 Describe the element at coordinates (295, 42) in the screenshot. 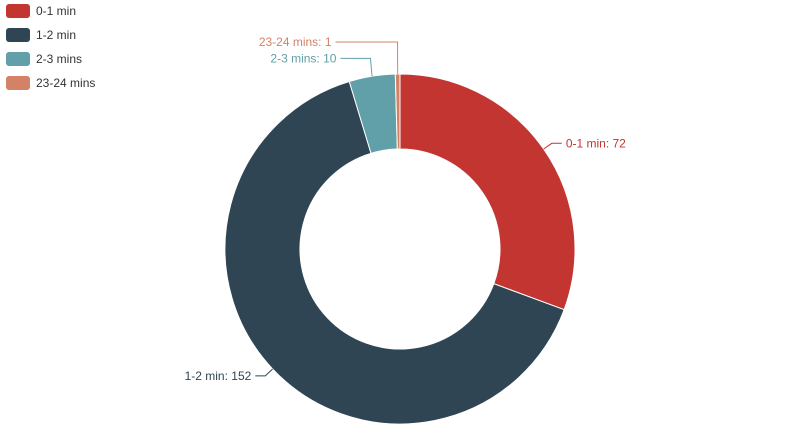

I see `slice-data-label-4: 23-24 mins: 1` at that location.